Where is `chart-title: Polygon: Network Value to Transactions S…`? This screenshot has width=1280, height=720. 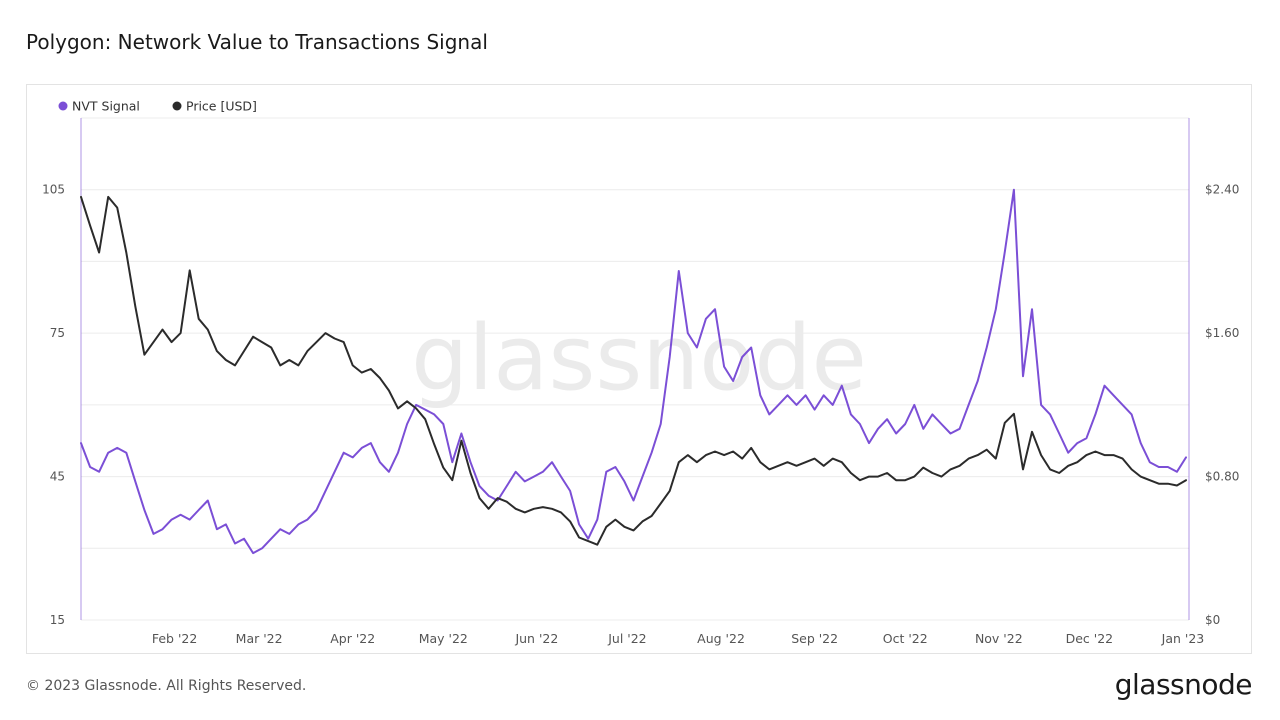
chart-title: Polygon: Network Value to Transactions S… is located at coordinates (257, 42).